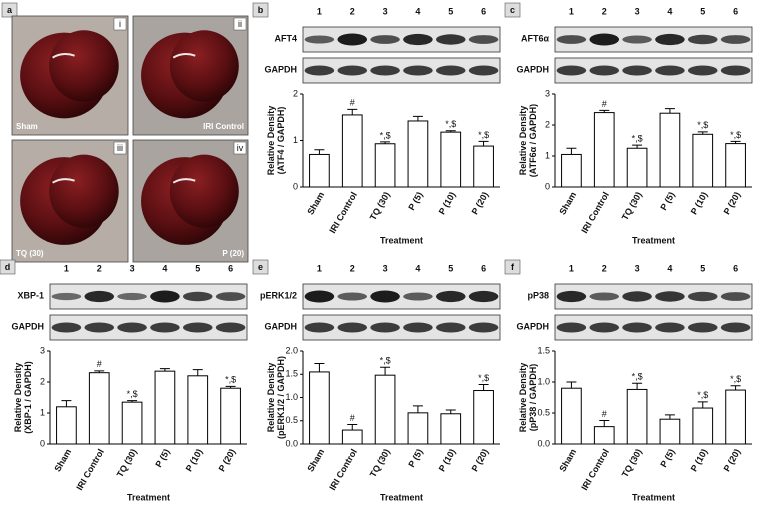  What do you see at coordinates (291, 350) in the screenshot?
I see `y-tick-label: 2.0` at bounding box center [291, 350].